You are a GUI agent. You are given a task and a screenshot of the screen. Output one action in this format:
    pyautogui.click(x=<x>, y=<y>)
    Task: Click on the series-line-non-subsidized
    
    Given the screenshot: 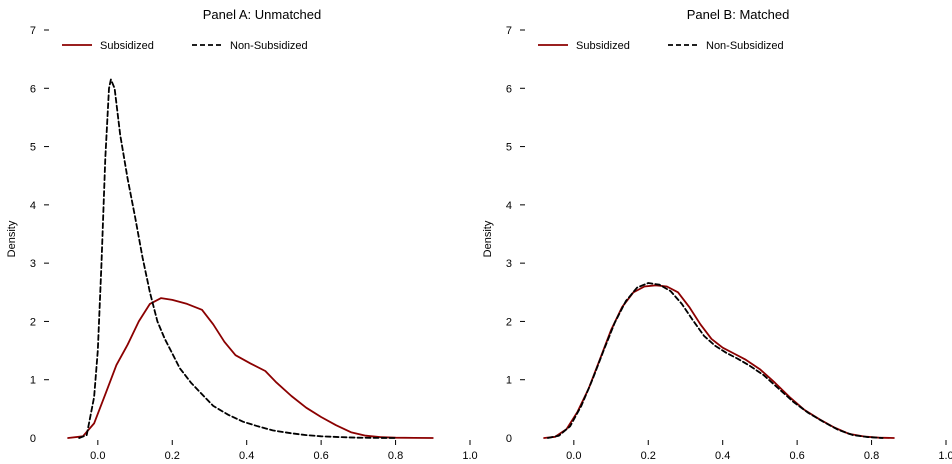 What is the action you would take?
    pyautogui.click(x=715, y=360)
    